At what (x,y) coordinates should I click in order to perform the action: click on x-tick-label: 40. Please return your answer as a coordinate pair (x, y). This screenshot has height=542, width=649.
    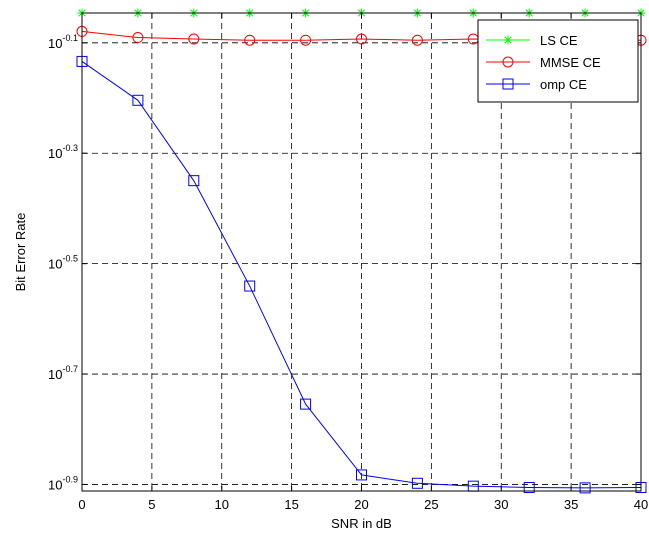
    Looking at the image, I should click on (641, 504).